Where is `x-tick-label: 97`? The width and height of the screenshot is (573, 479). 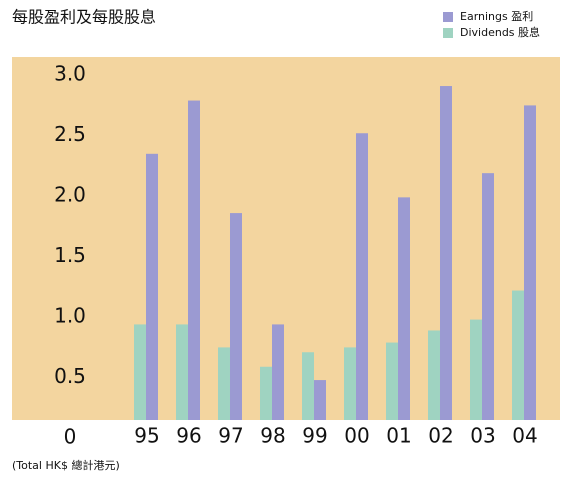
x-tick-label: 97 is located at coordinates (230, 436).